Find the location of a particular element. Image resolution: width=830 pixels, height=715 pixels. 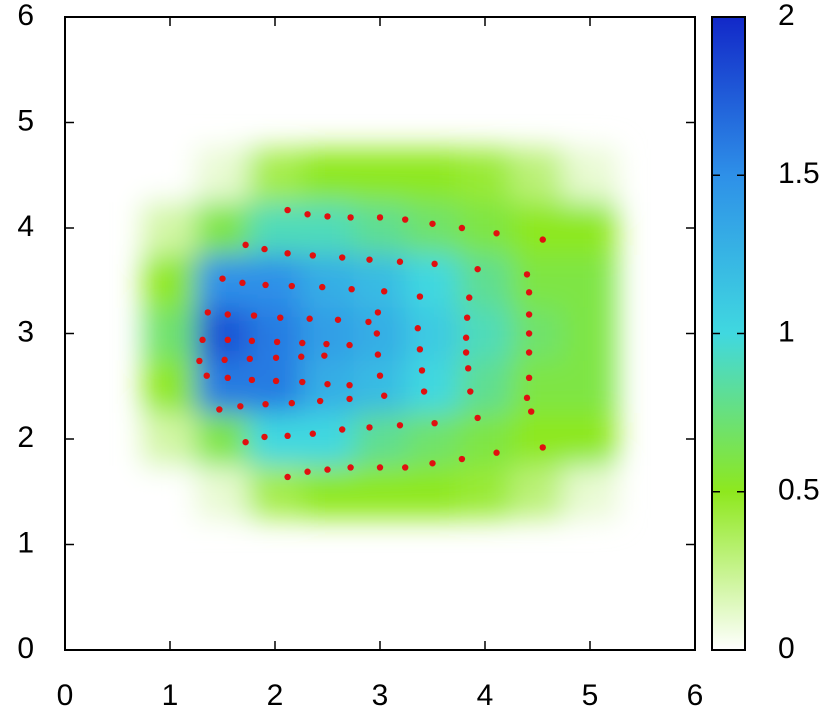

y-tick-label: 5 is located at coordinates (25, 120).